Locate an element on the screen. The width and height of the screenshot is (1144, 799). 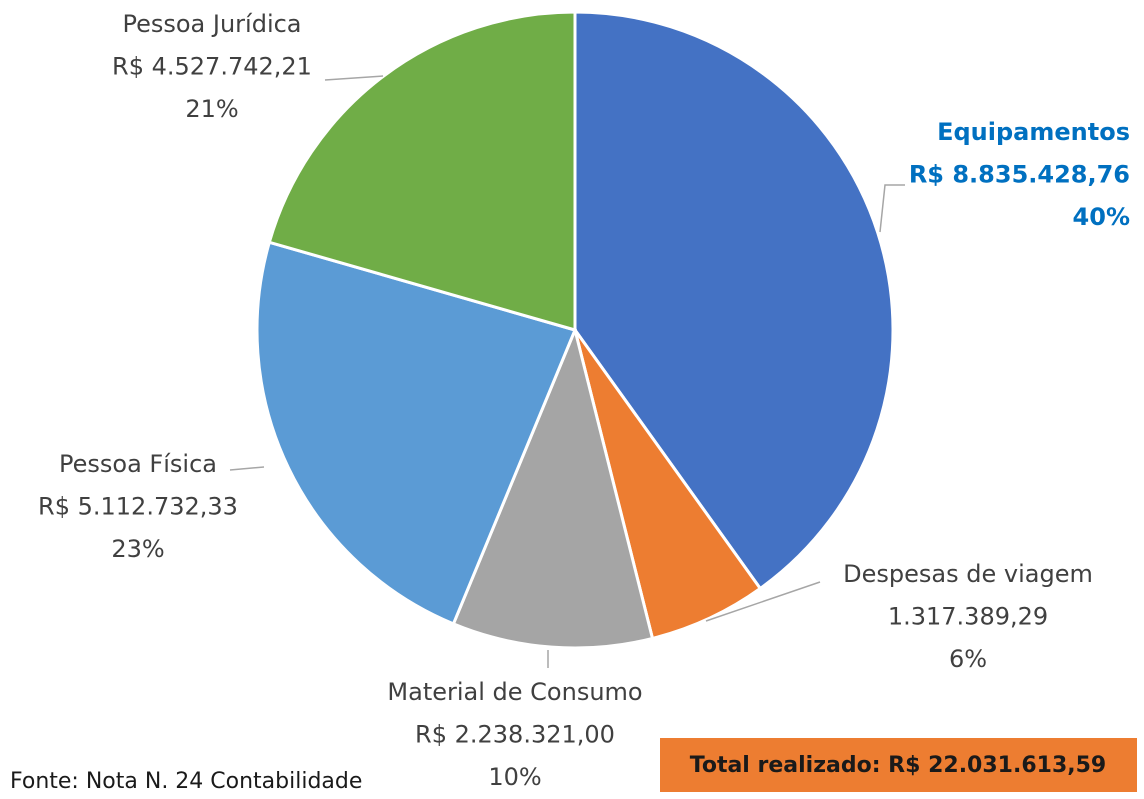
slice-label: Pessoa Física is located at coordinates (138, 464).